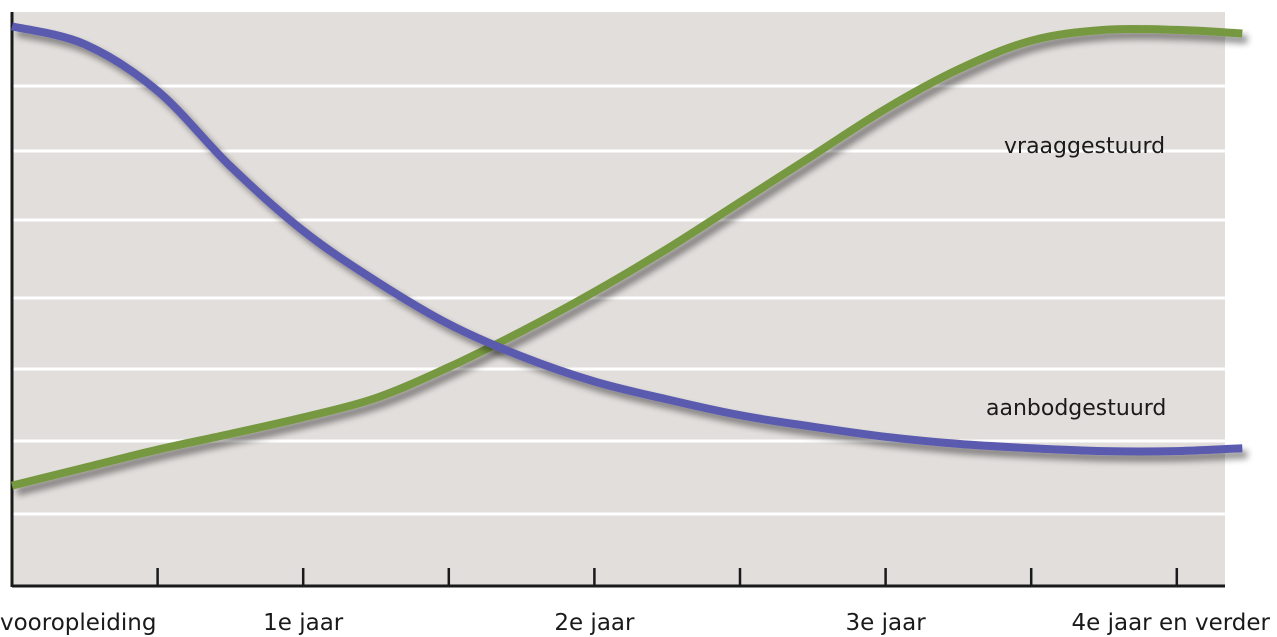 Image resolution: width=1277 pixels, height=637 pixels. What do you see at coordinates (1084, 146) in the screenshot?
I see `series-label-vraaggestuurd: vraaggestuurd` at bounding box center [1084, 146].